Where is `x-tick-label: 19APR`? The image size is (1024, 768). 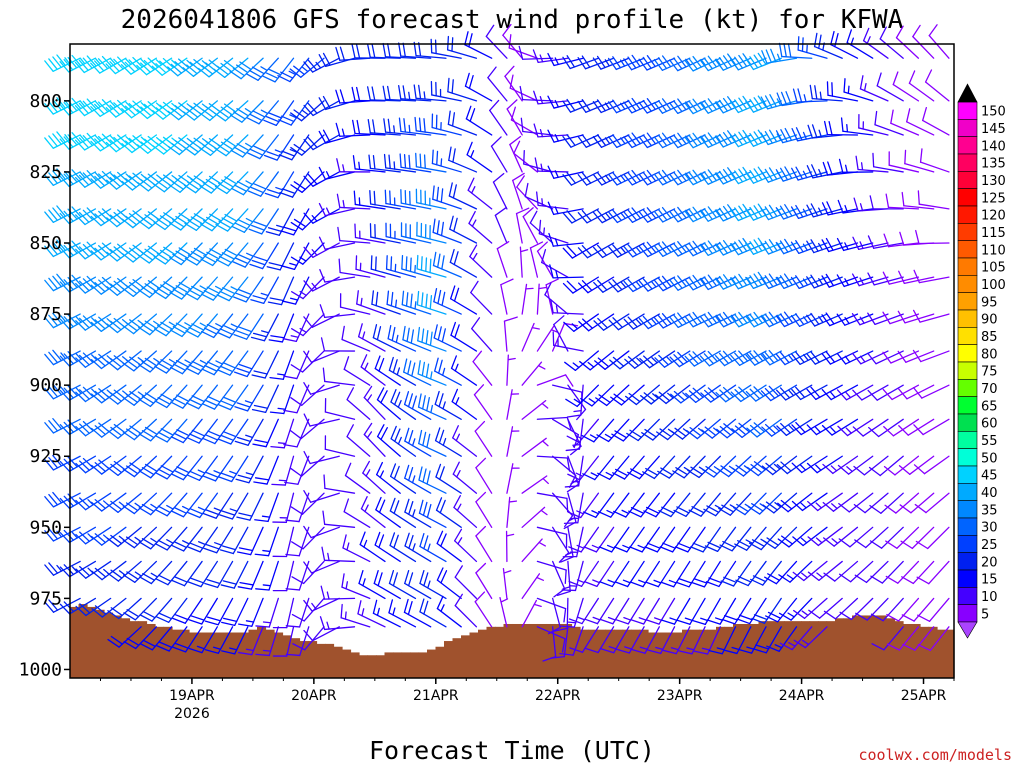
x-tick-label: 19APR is located at coordinates (192, 696).